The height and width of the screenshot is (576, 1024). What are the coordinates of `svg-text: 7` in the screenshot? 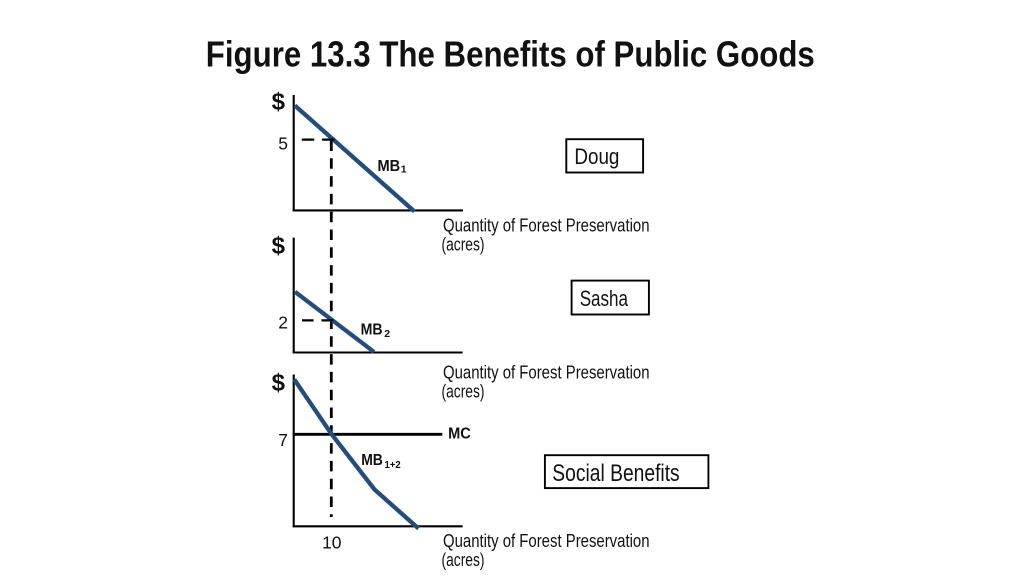 It's located at (283, 440).